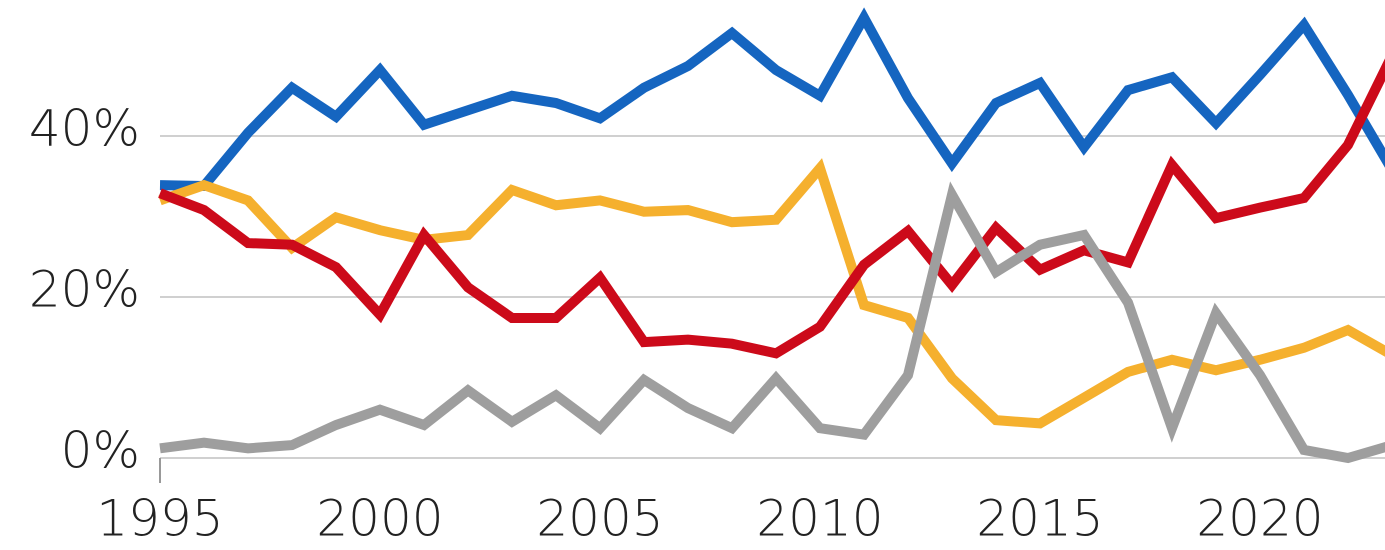 The height and width of the screenshot is (550, 1385). Describe the element at coordinates (819, 519) in the screenshot. I see `x-tick-label: 2010` at that location.